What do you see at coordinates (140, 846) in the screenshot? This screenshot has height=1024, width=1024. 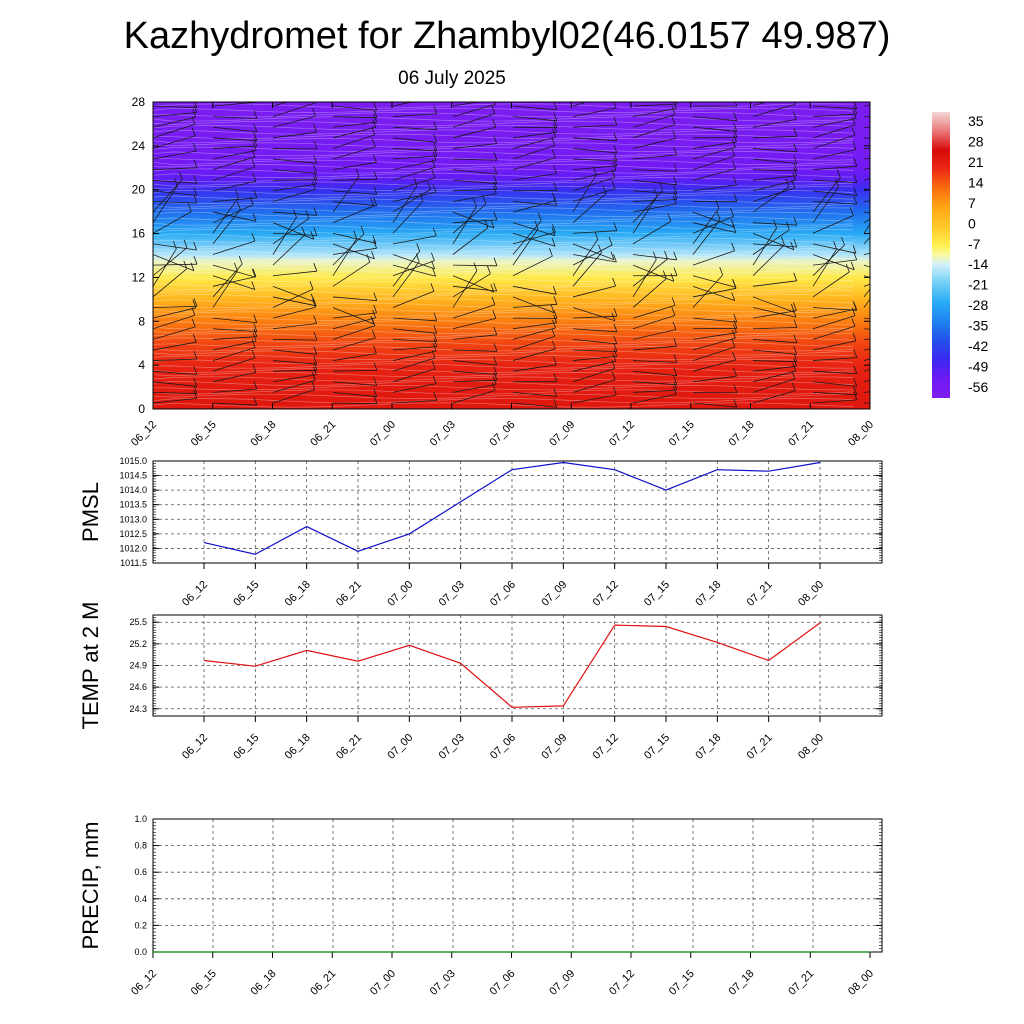 I see `y-tick-label: 0.8` at bounding box center [140, 846].